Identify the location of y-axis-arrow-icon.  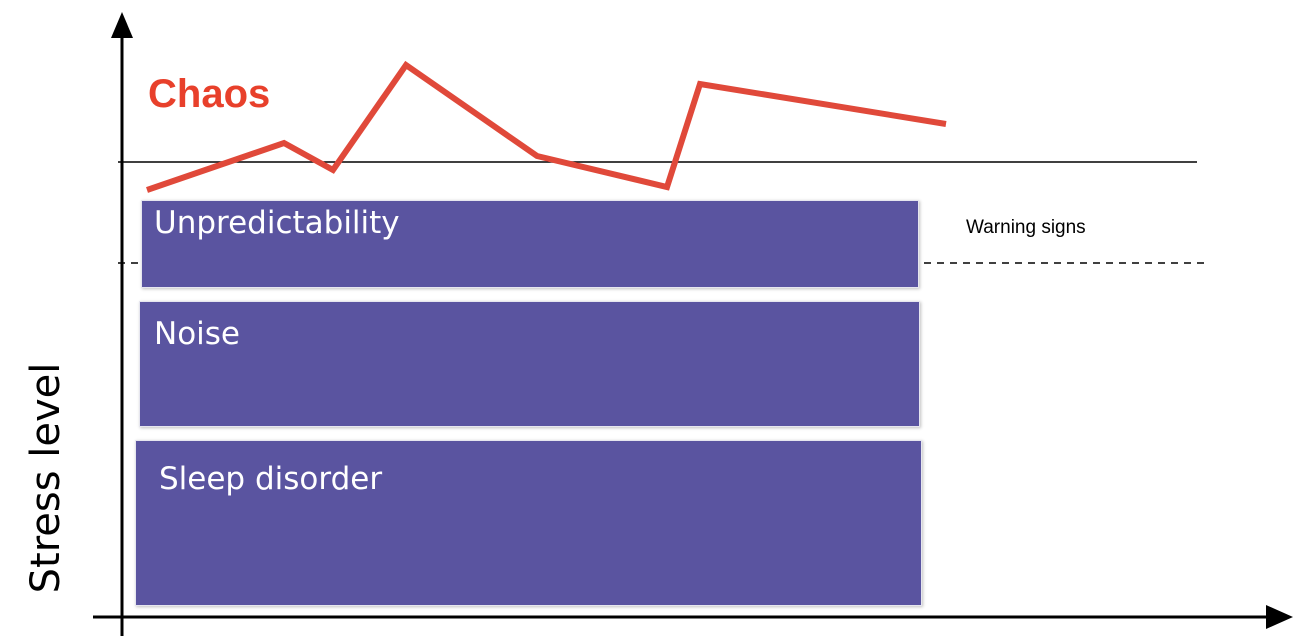
(122, 25).